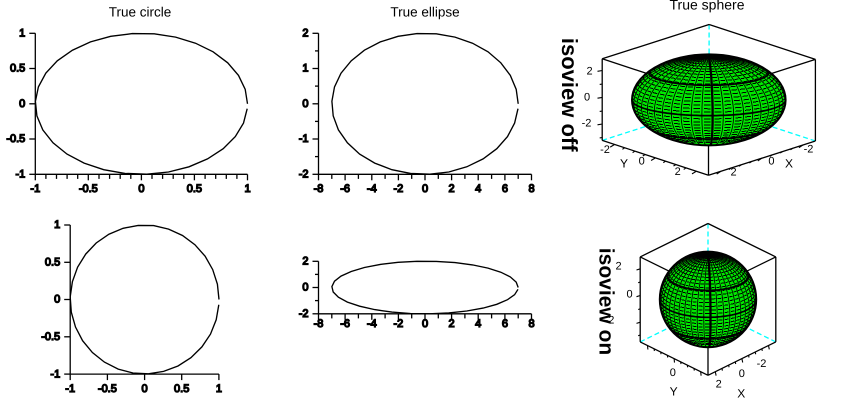 The image size is (850, 405). What do you see at coordinates (140, 12) in the screenshot?
I see `svg-text: True circle` at bounding box center [140, 12].